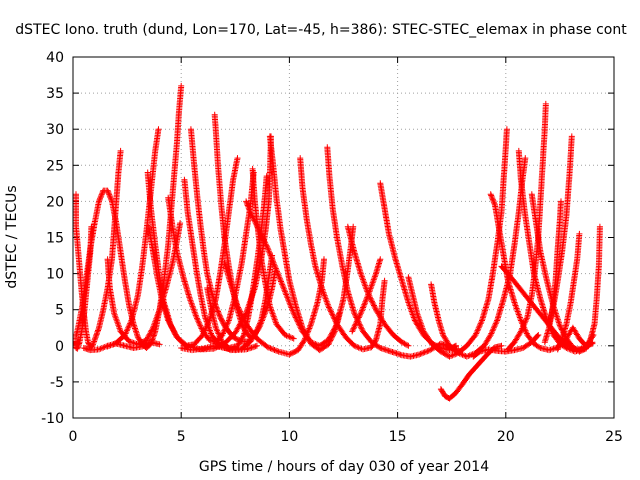 The image size is (640, 480). I want to click on y-axis-label: dSTEC / TECUs, so click(12, 236).